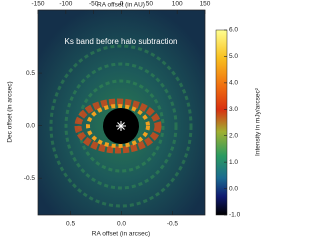  I want to click on x2-tick-label: 0, so click(122, 4).